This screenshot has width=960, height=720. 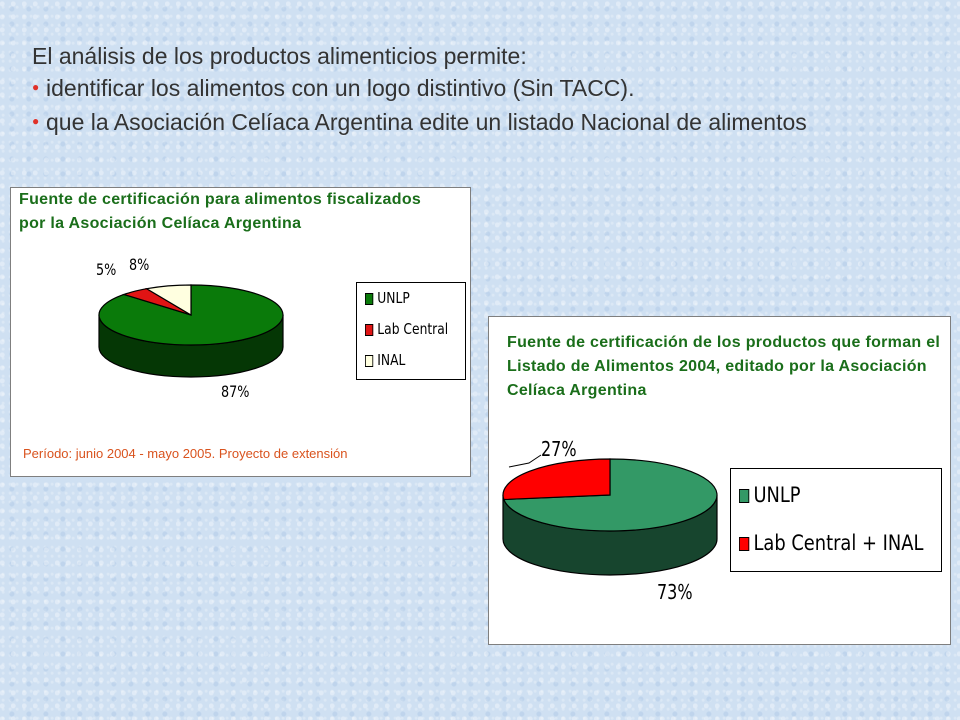 What do you see at coordinates (391, 360) in the screenshot?
I see `legend-label: INAL` at bounding box center [391, 360].